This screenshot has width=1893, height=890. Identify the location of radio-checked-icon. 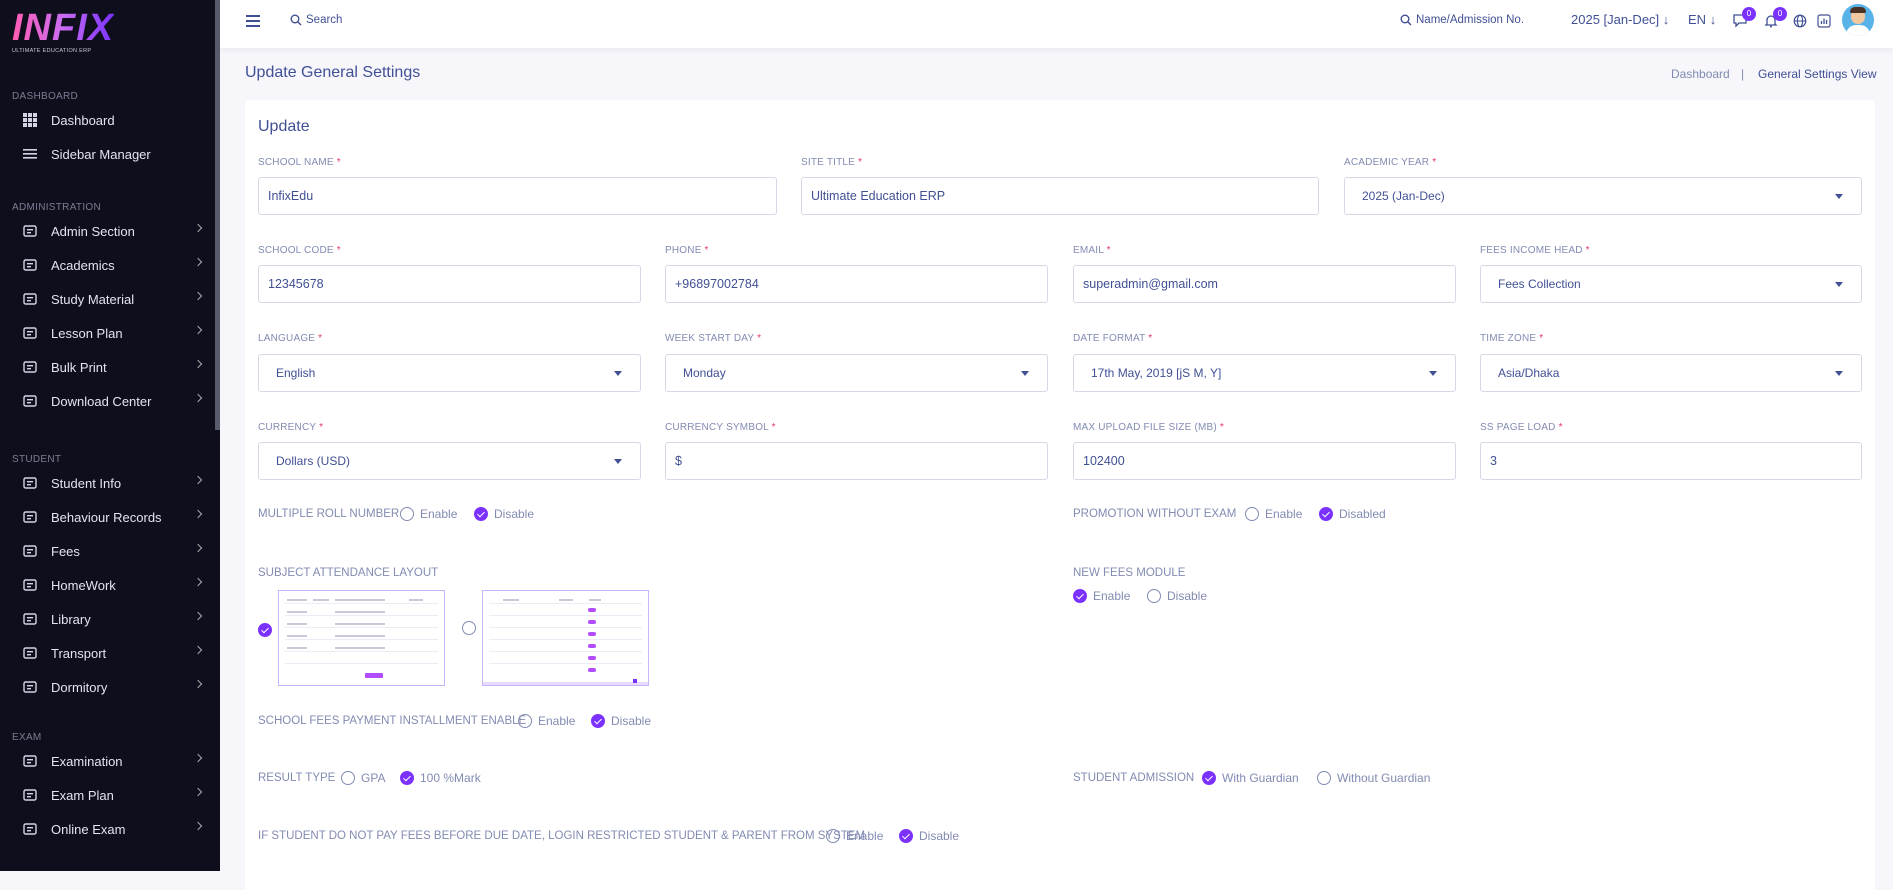
(1326, 514).